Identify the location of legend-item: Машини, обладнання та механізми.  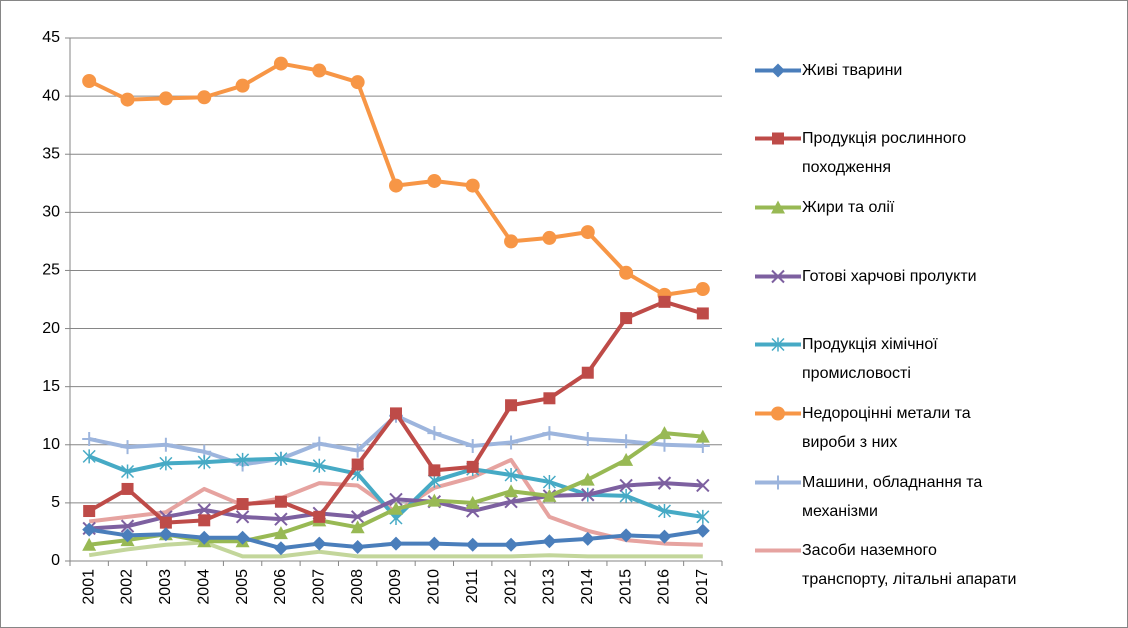
(905, 497).